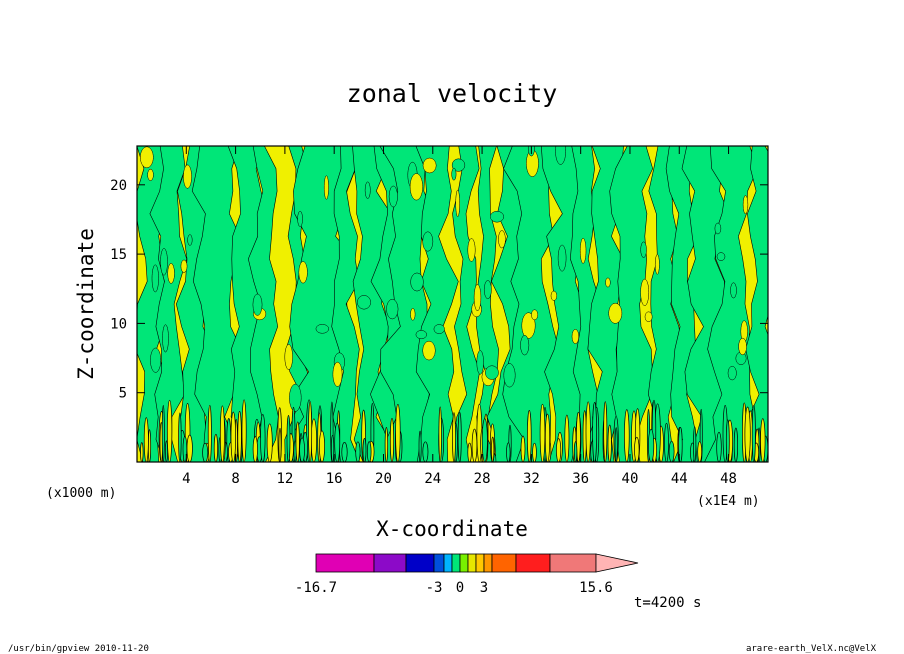  Describe the element at coordinates (617, 563) in the screenshot. I see `colorbar-arrow` at that location.